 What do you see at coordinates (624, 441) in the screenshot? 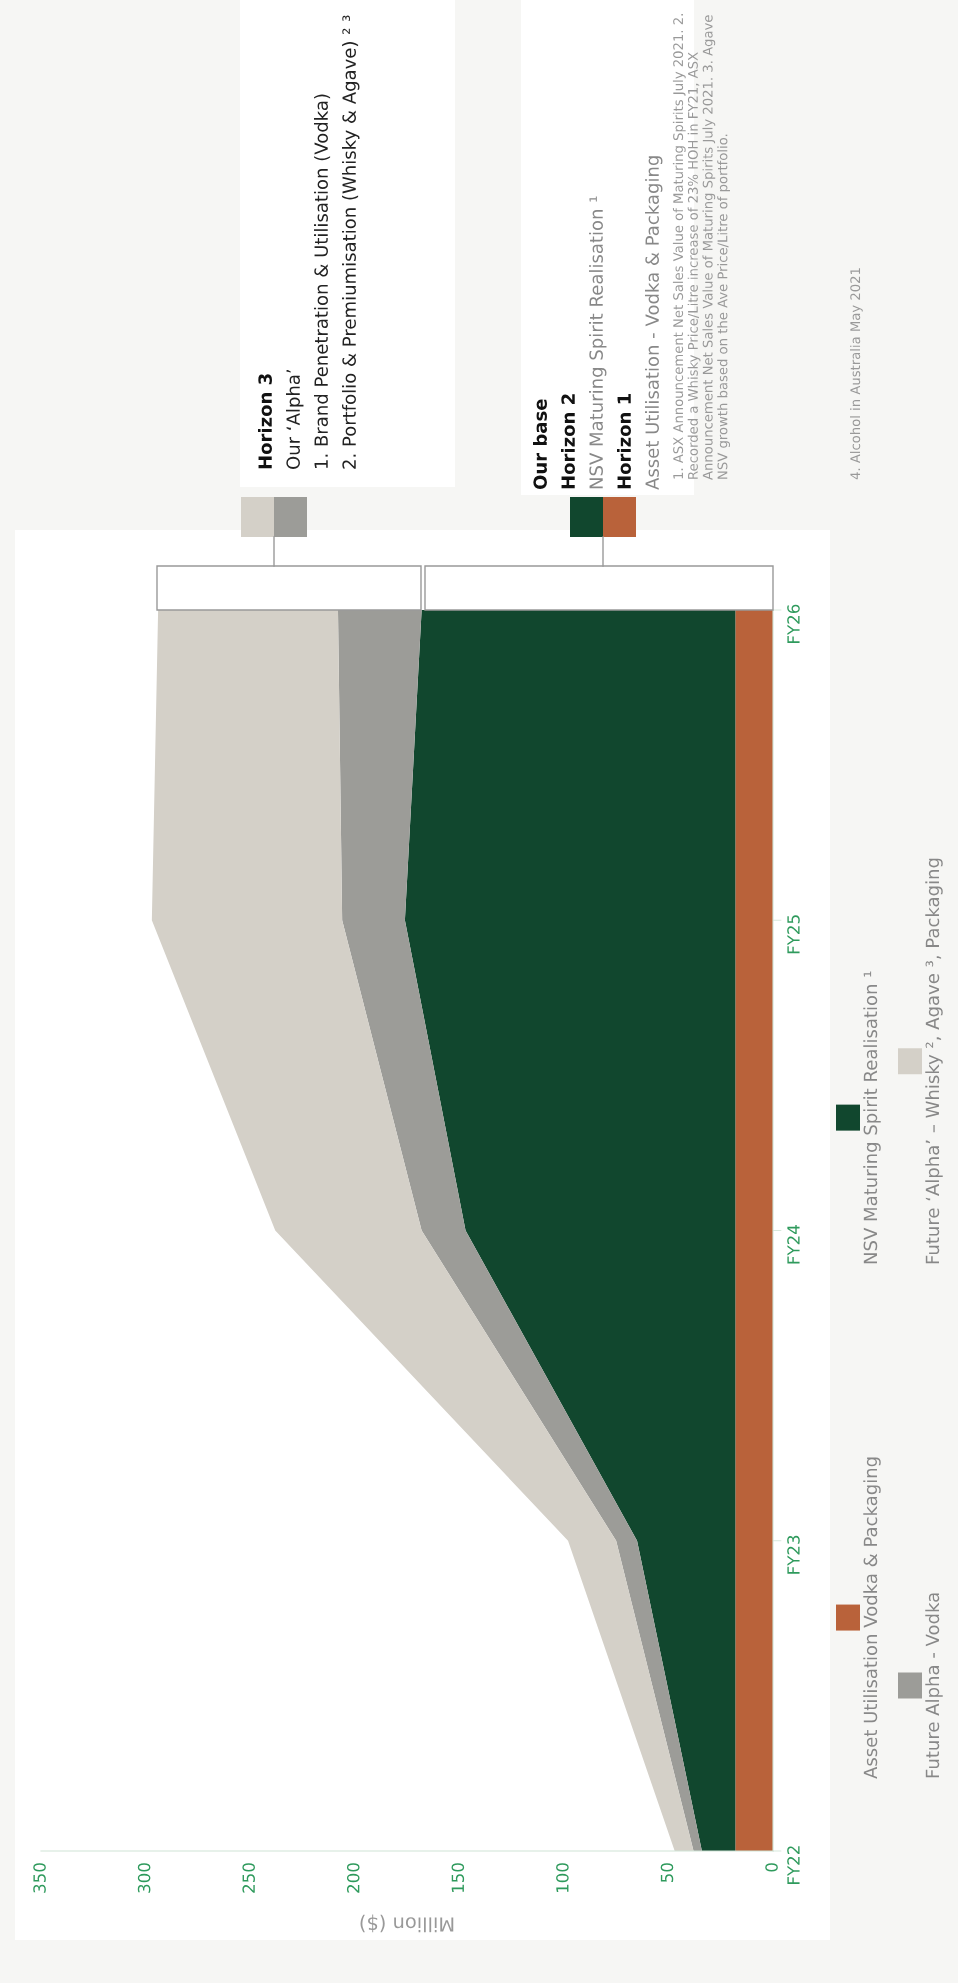
I see `text: Horizon 1` at bounding box center [624, 441].